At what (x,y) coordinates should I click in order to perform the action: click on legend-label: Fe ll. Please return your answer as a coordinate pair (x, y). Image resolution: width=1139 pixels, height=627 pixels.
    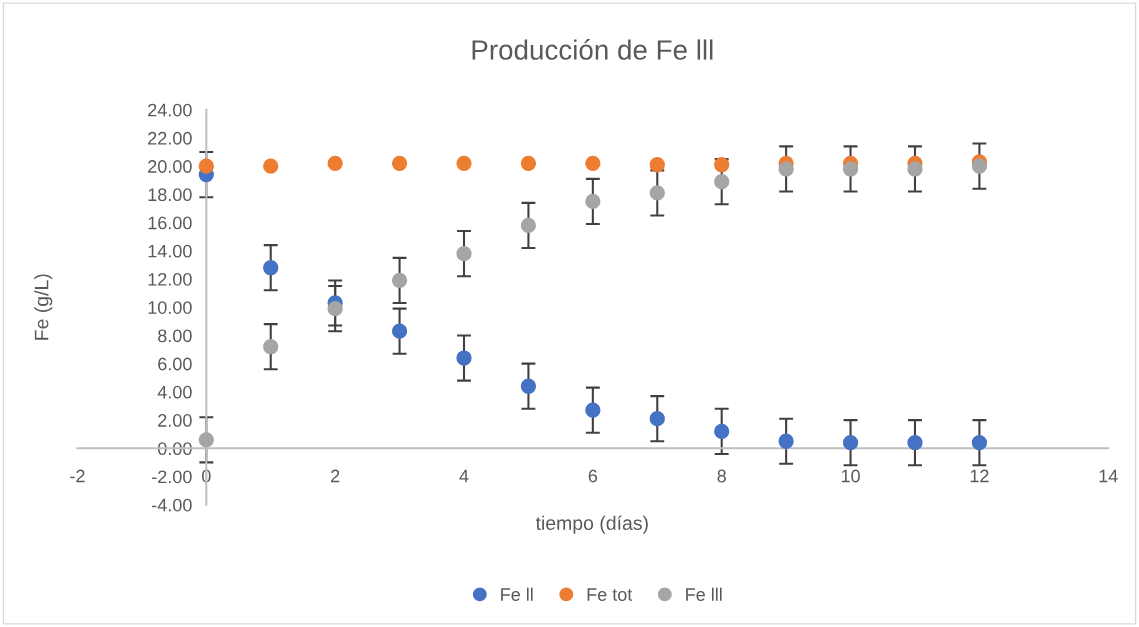
    Looking at the image, I should click on (517, 594).